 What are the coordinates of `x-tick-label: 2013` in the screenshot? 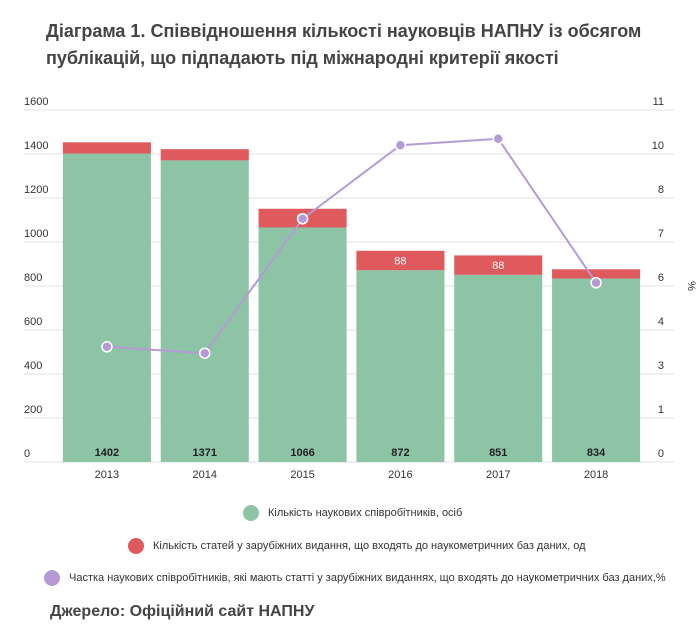 It's located at (107, 475).